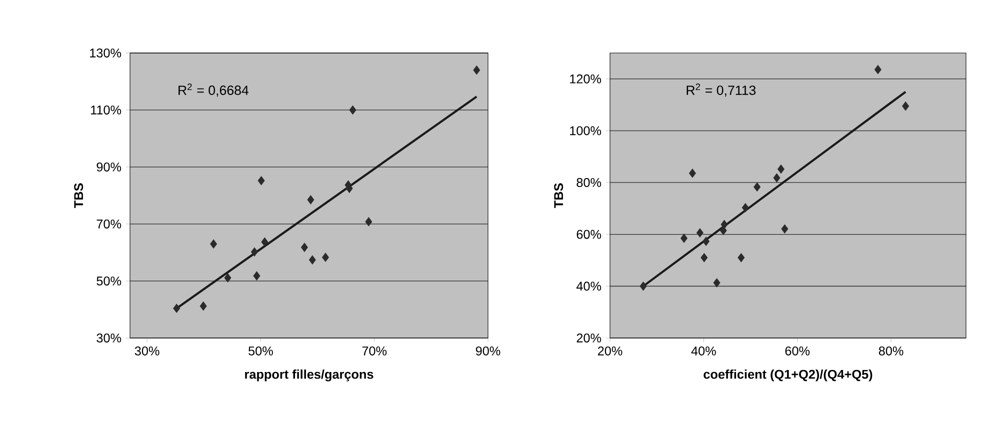 This screenshot has width=988, height=424. What do you see at coordinates (106, 53) in the screenshot?
I see `y-tick-label: 130%` at bounding box center [106, 53].